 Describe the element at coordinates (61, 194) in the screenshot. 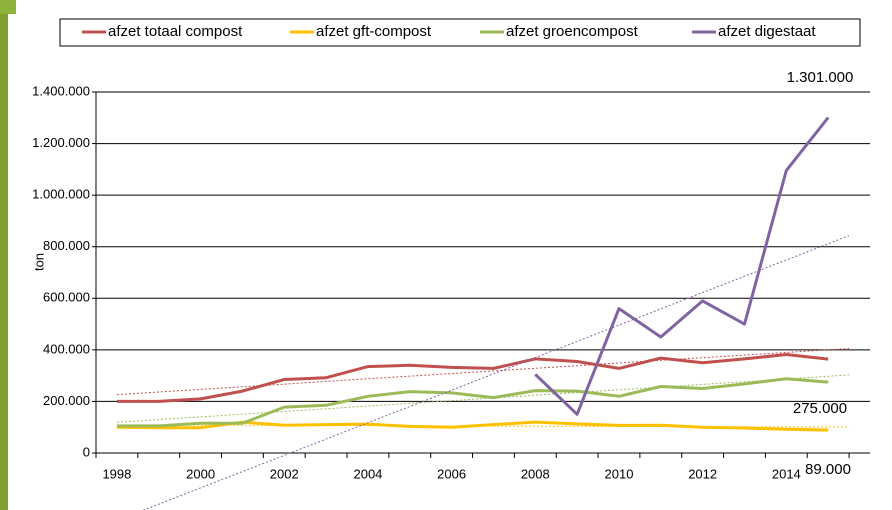

I see `y-tick-label: 1.000.000` at that location.